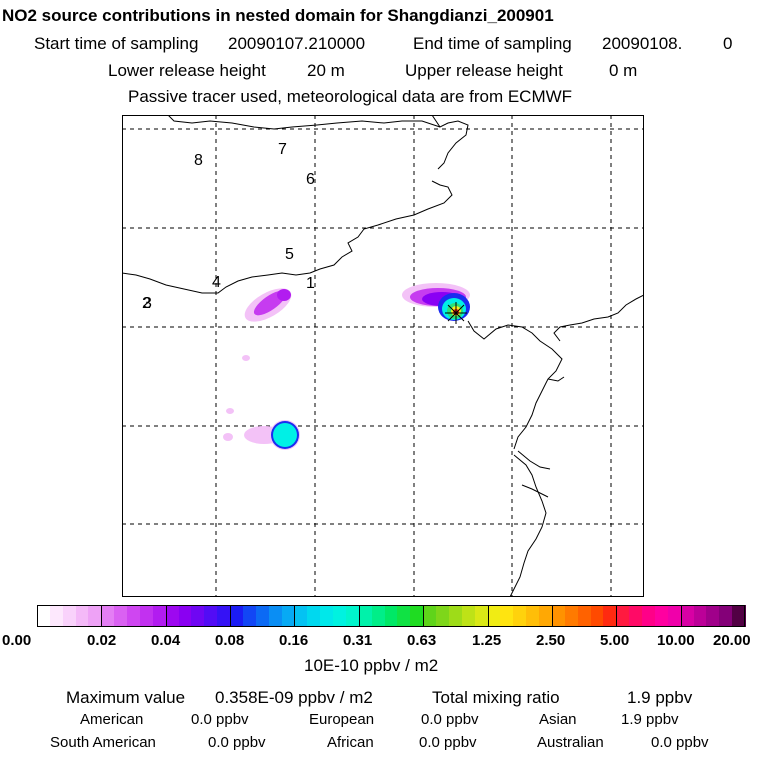 This screenshot has height=768, width=768. I want to click on region-value-european: 0.0 ppbv, so click(450, 719).